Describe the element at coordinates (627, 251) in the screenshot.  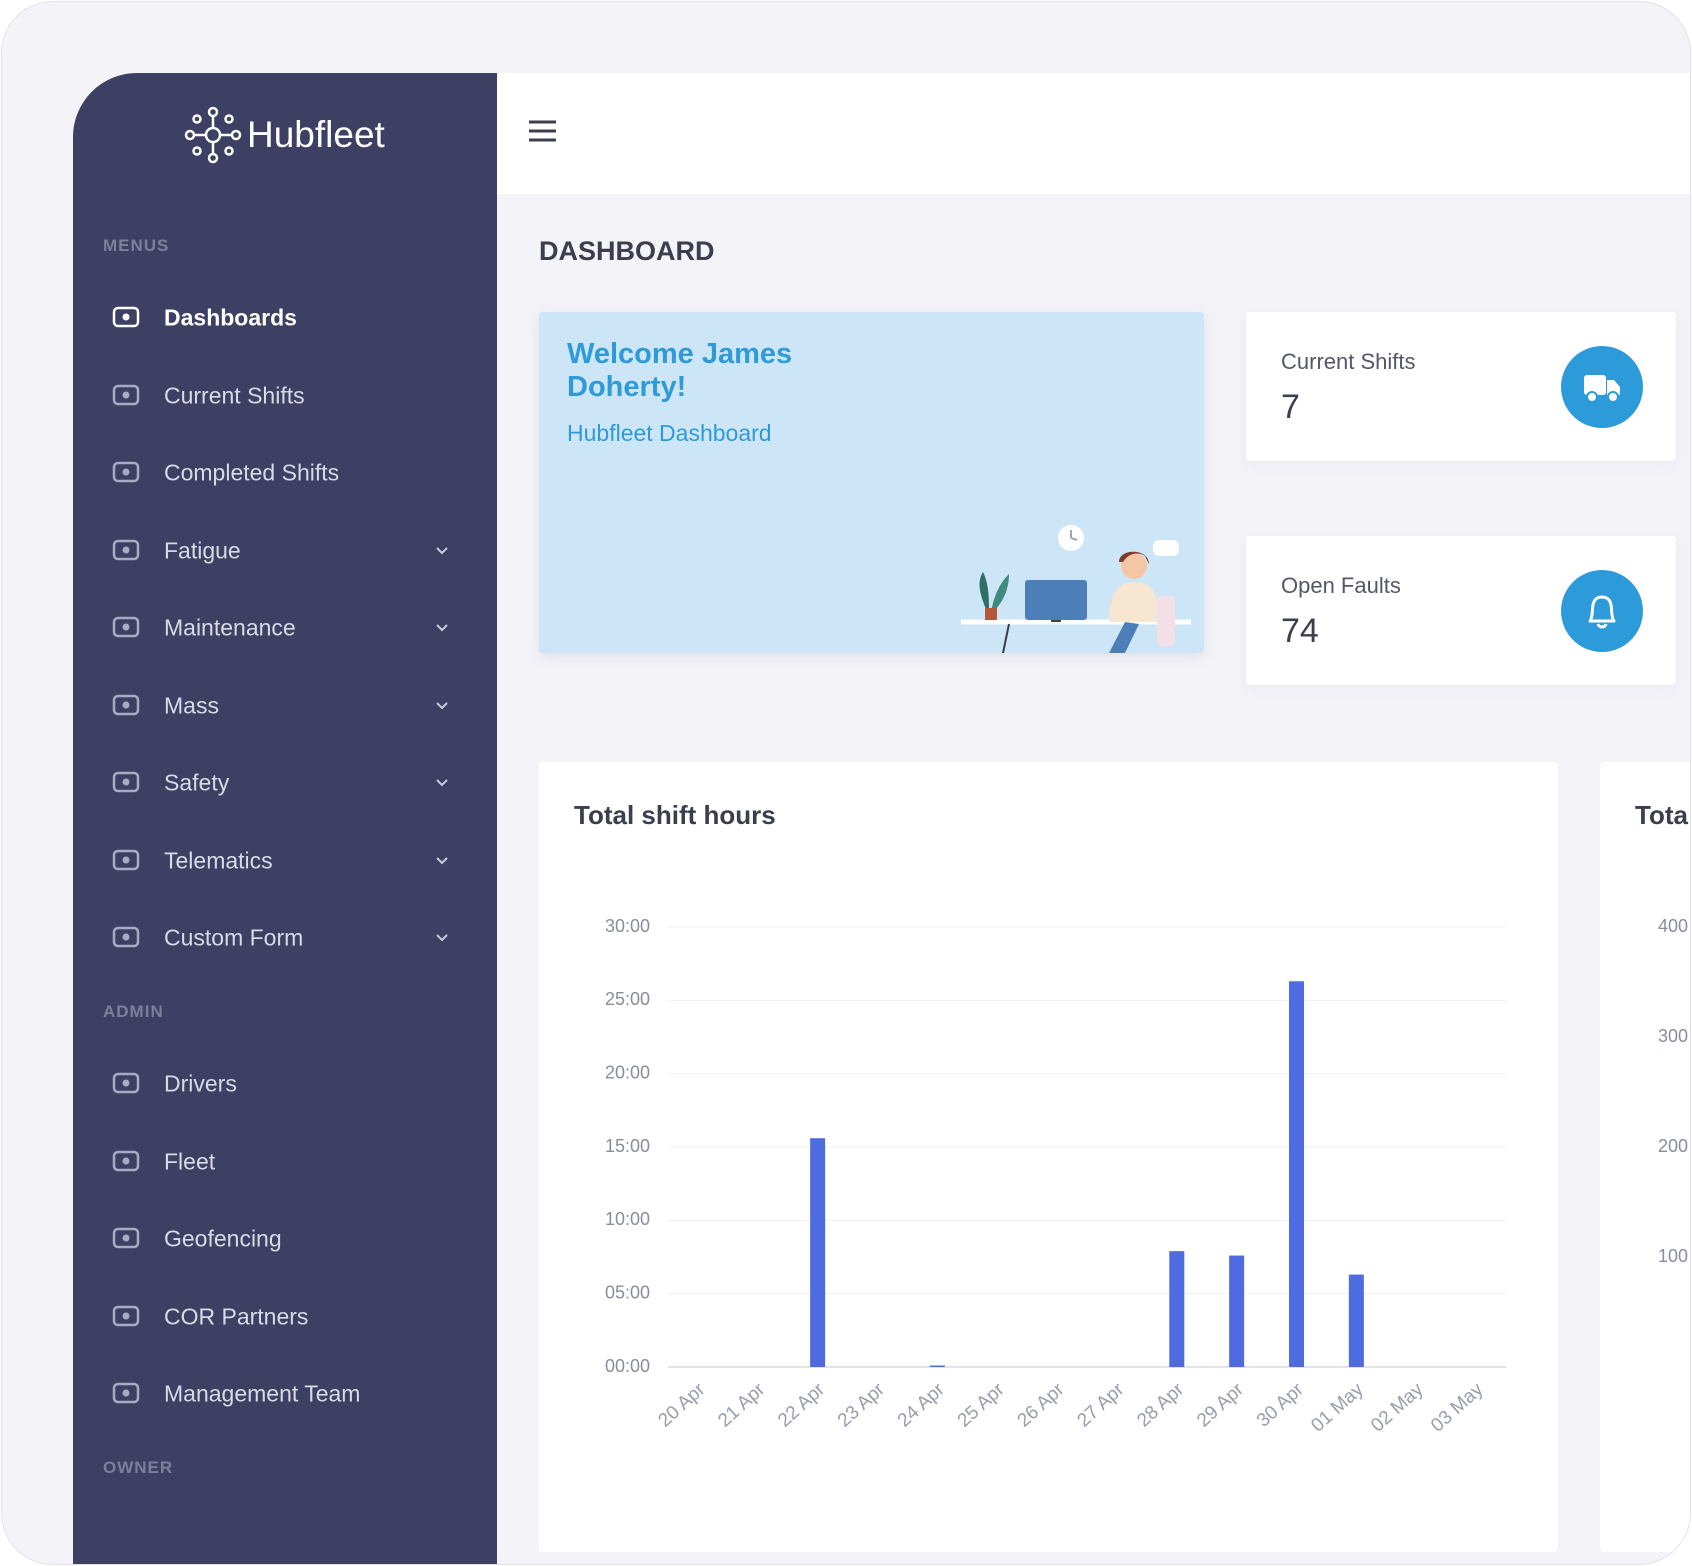
I see `page-title: DASHBOARD` at that location.